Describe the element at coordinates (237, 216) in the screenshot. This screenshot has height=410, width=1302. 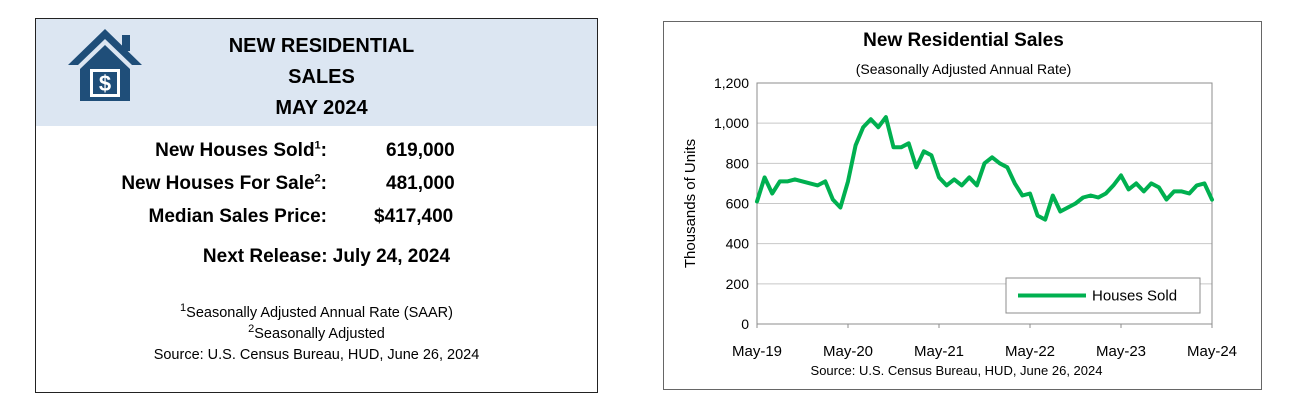
I see `stat-label: Median Sales Price:` at that location.